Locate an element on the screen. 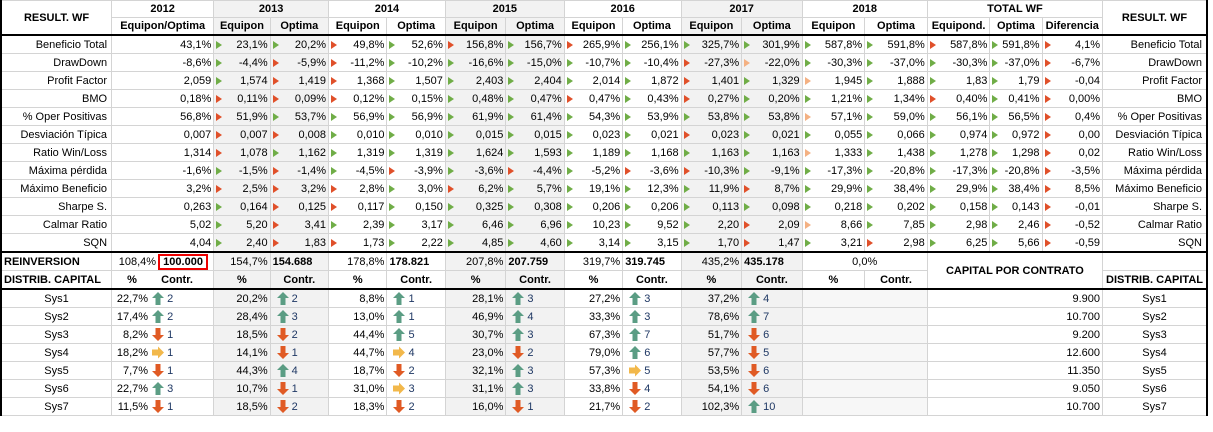  metric-value: 2,014 is located at coordinates (593, 80).